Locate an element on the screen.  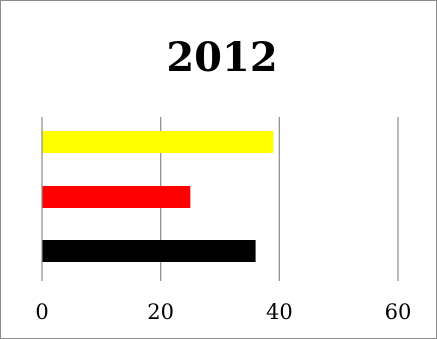
chart-title: 2012 is located at coordinates (221, 57).